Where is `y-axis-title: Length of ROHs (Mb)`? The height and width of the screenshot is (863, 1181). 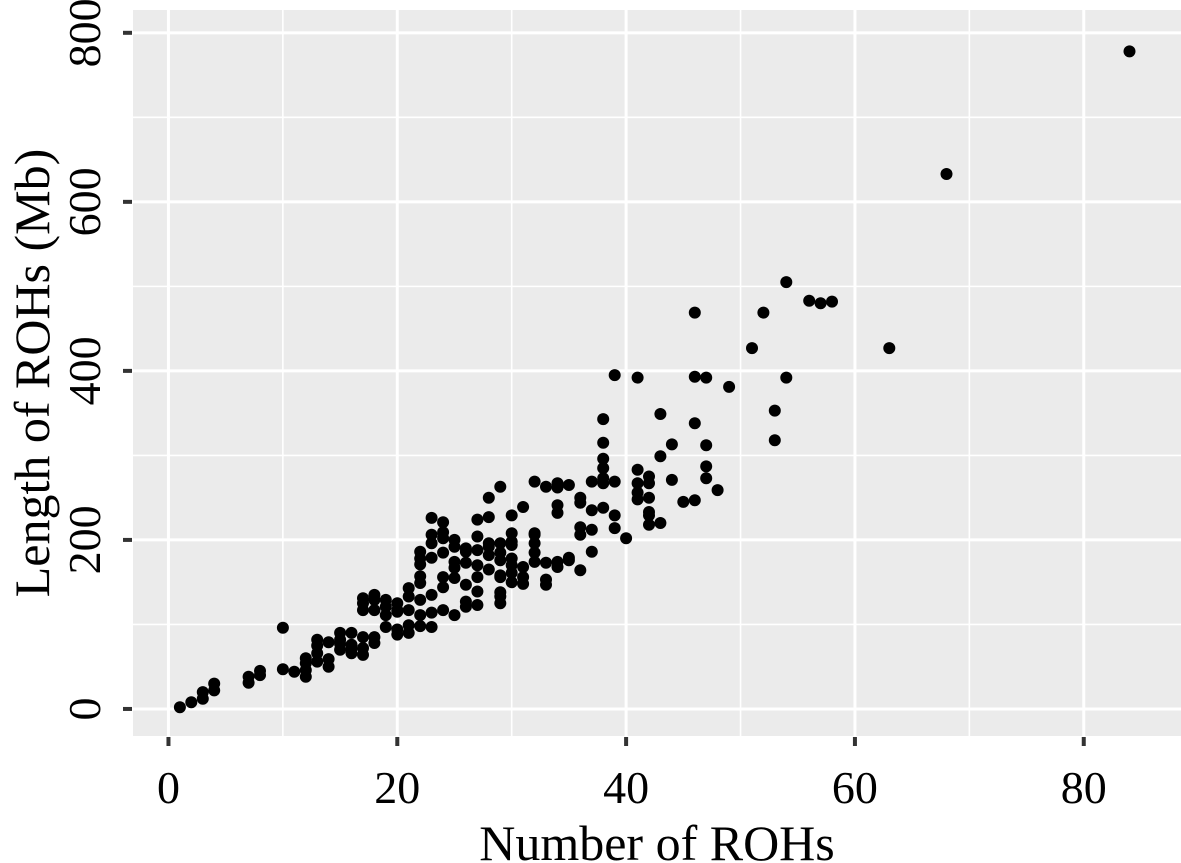 y-axis-title: Length of ROHs (Mb) is located at coordinates (32, 373).